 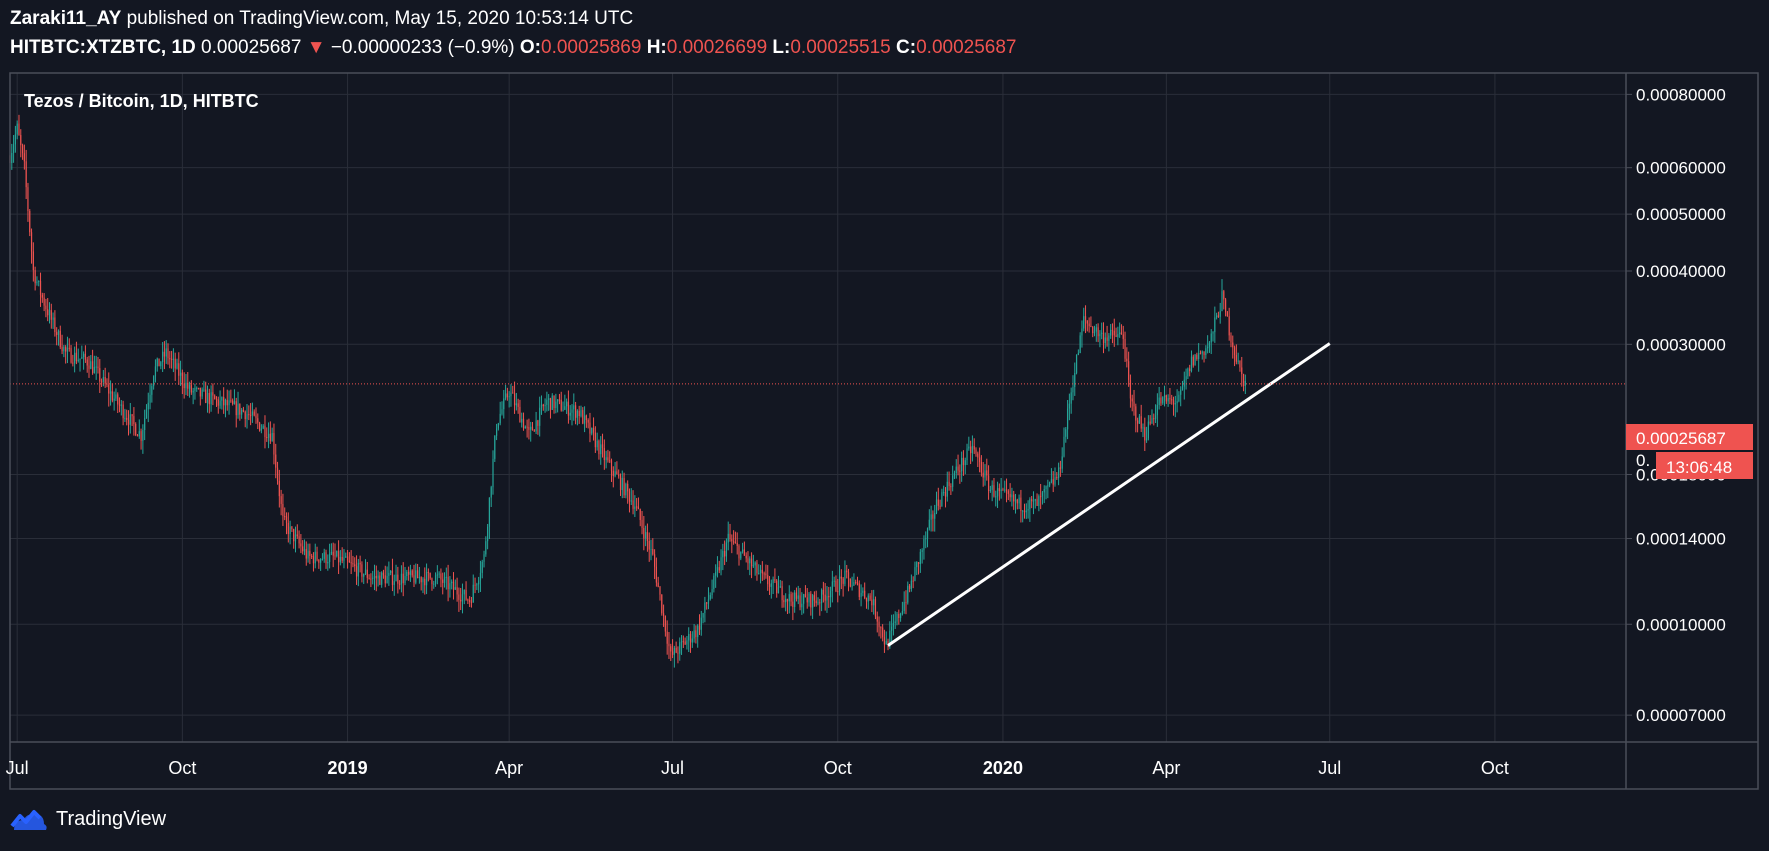 I want to click on tradingview-brand: TradingView, so click(x=88, y=819).